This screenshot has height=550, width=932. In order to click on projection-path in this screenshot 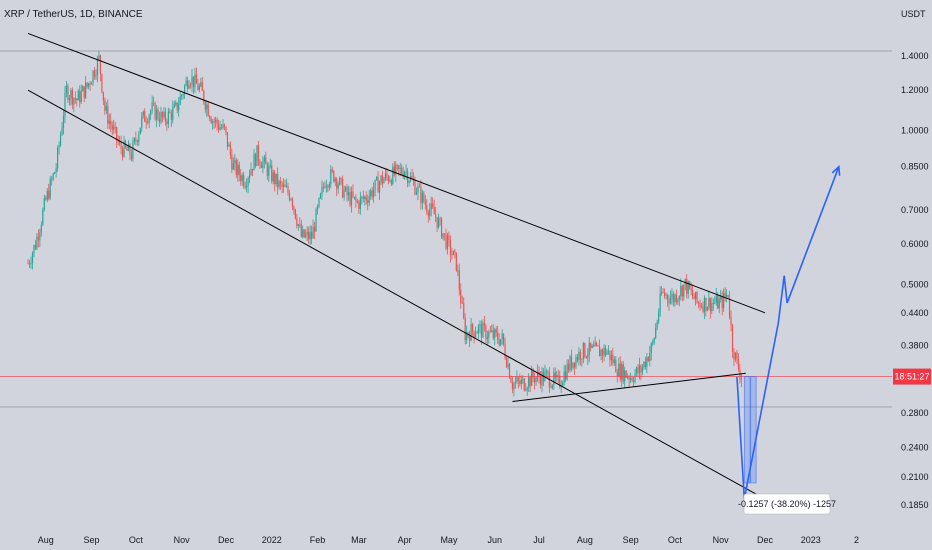, I will do `click(788, 333)`.